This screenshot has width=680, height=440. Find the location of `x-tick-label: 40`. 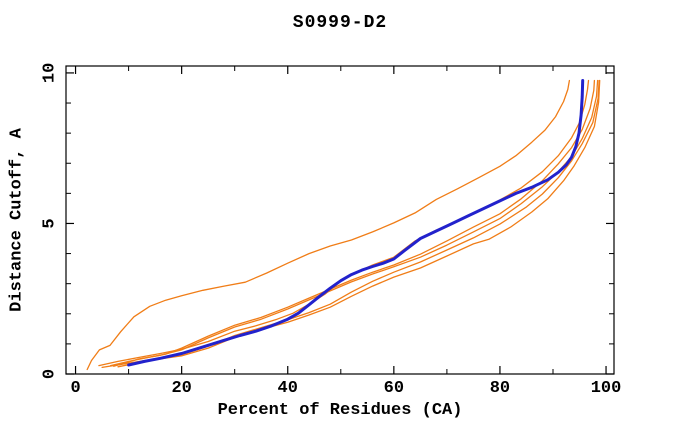

x-tick-label: 40 is located at coordinates (288, 388).